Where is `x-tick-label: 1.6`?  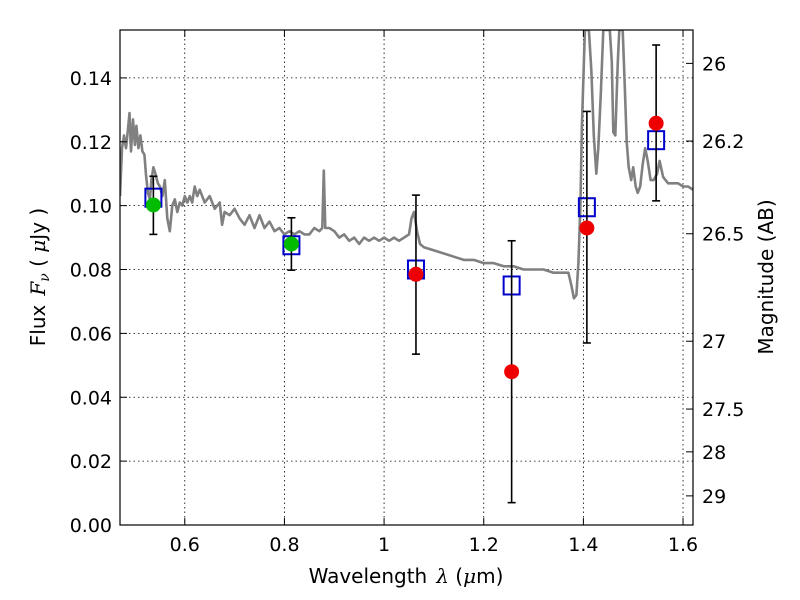
x-tick-label: 1.6 is located at coordinates (683, 545).